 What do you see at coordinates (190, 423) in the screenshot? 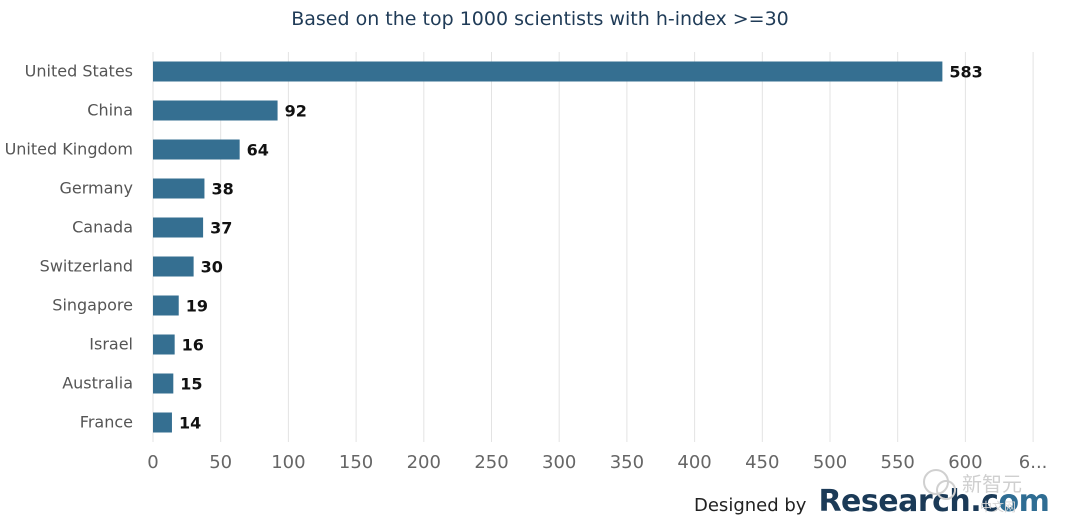
I see `data-label: 14` at bounding box center [190, 423].